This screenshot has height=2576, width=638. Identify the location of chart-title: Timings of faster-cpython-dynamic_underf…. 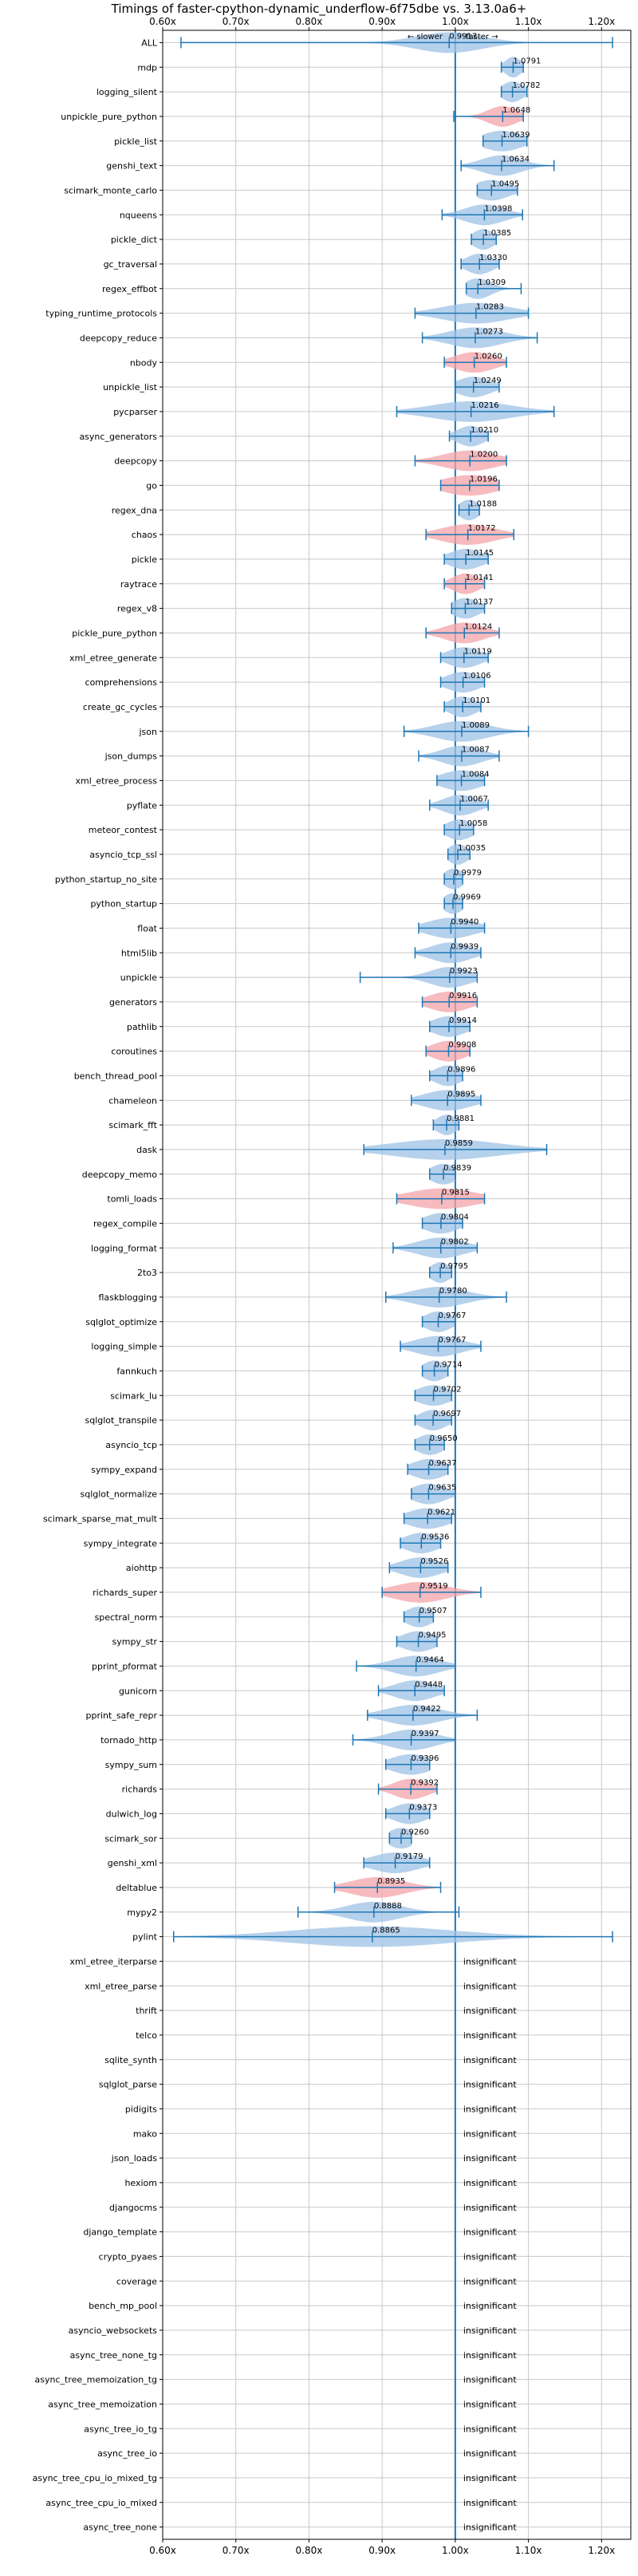
(319, 10).